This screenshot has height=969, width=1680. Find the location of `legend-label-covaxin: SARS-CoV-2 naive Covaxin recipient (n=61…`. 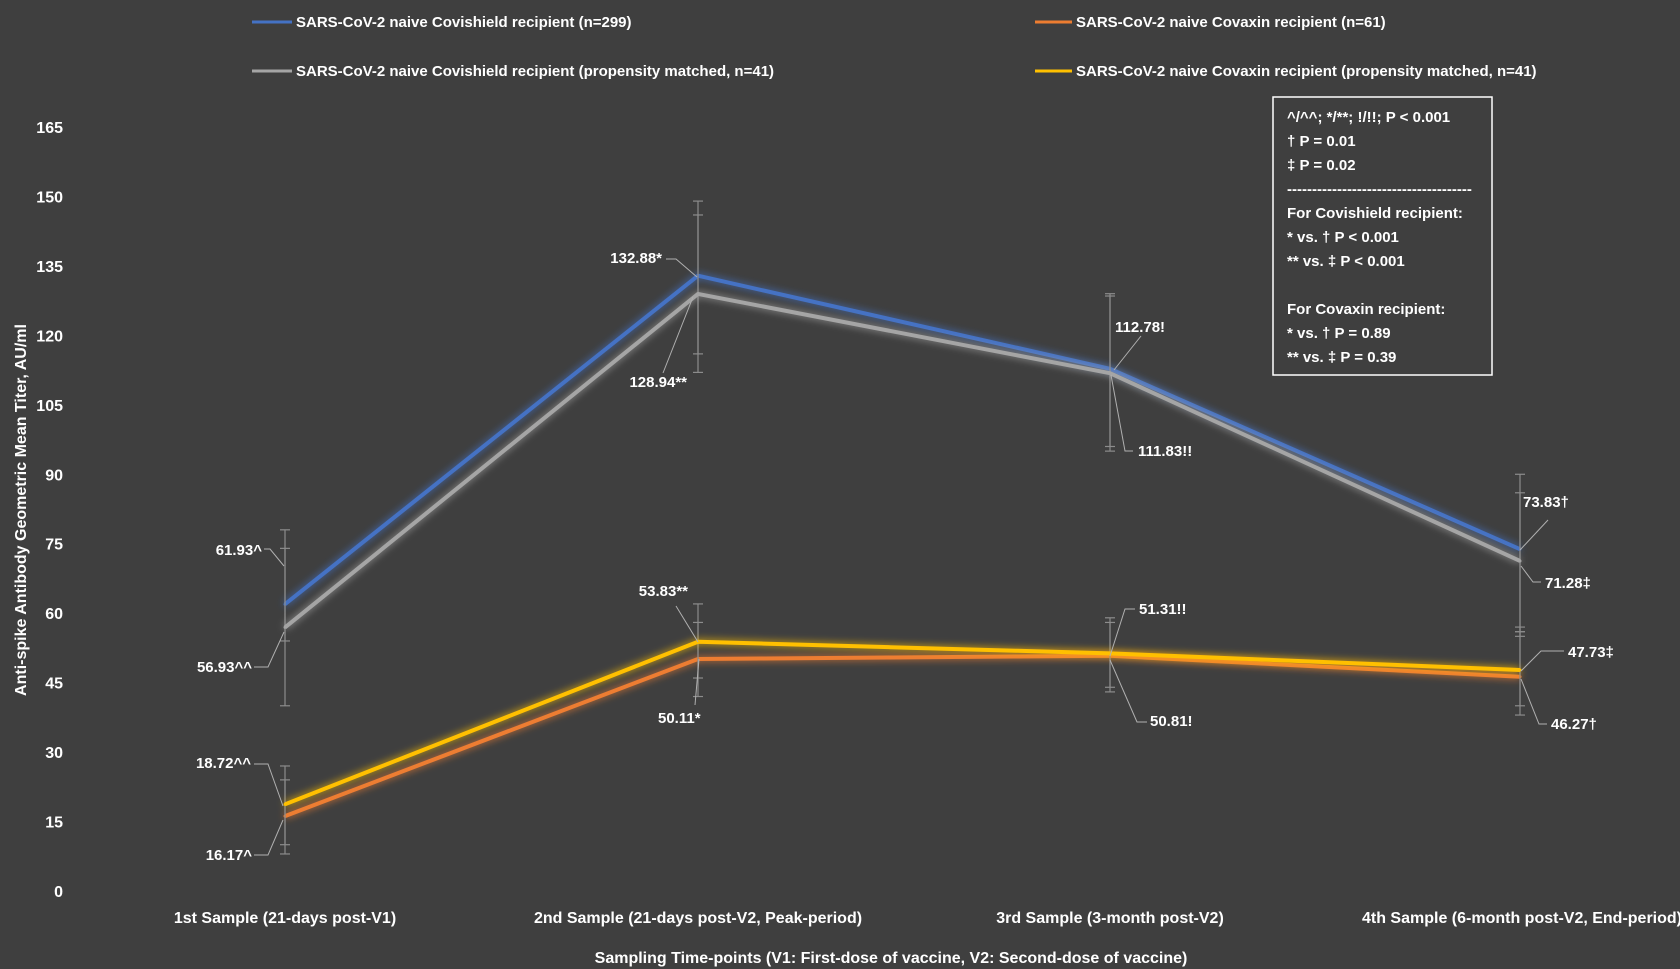

legend-label-covaxin: SARS-CoV-2 naive Covaxin recipient (n=61… is located at coordinates (1231, 22).